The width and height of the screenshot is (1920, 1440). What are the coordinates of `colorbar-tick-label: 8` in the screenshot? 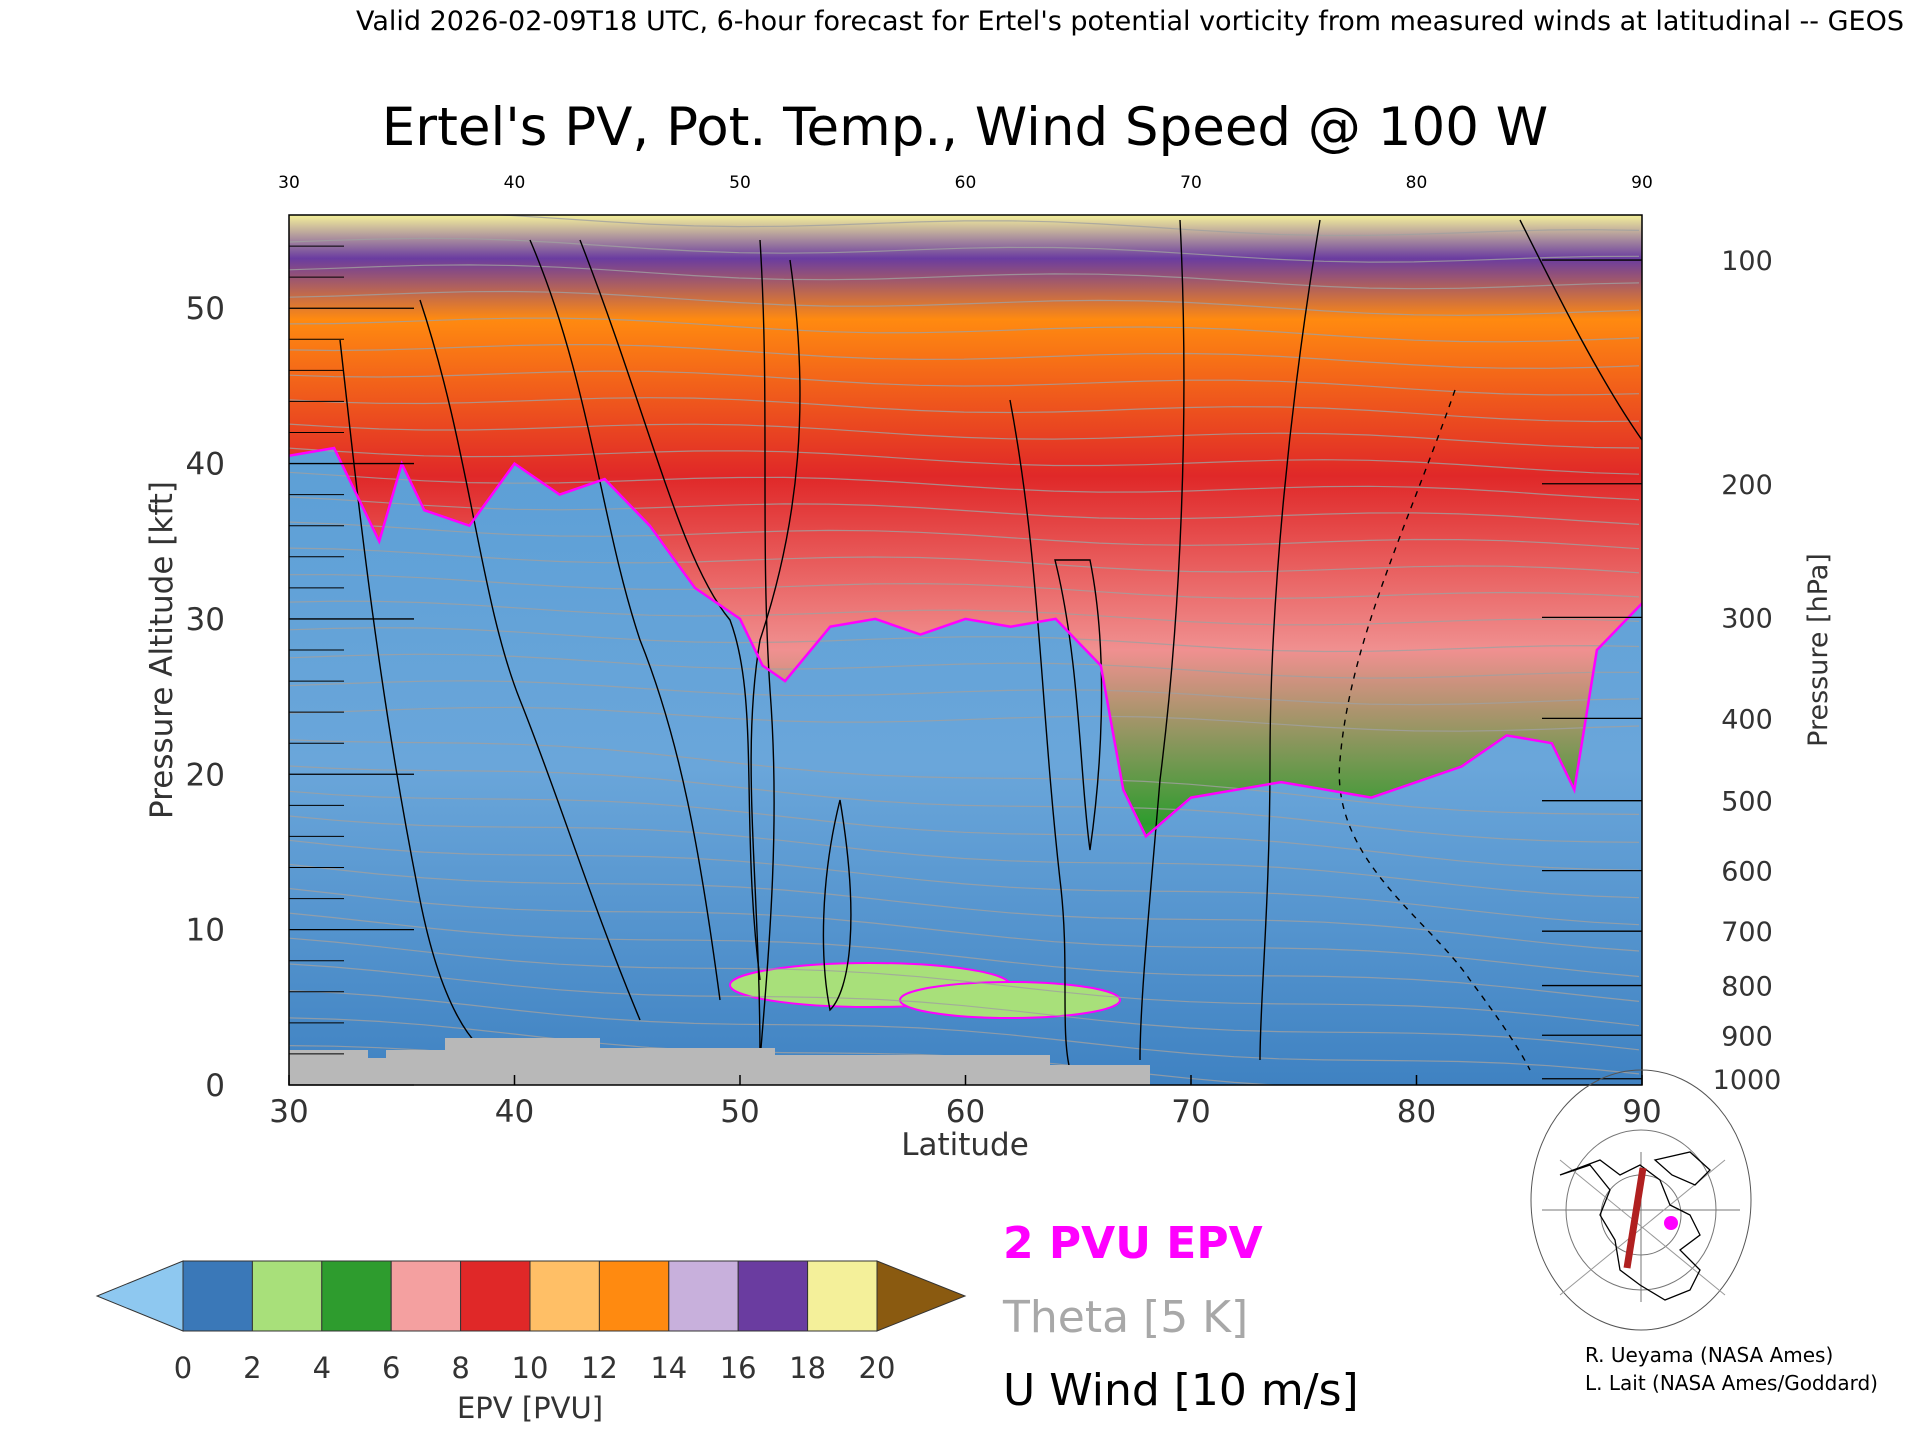 It's located at (460, 1368).